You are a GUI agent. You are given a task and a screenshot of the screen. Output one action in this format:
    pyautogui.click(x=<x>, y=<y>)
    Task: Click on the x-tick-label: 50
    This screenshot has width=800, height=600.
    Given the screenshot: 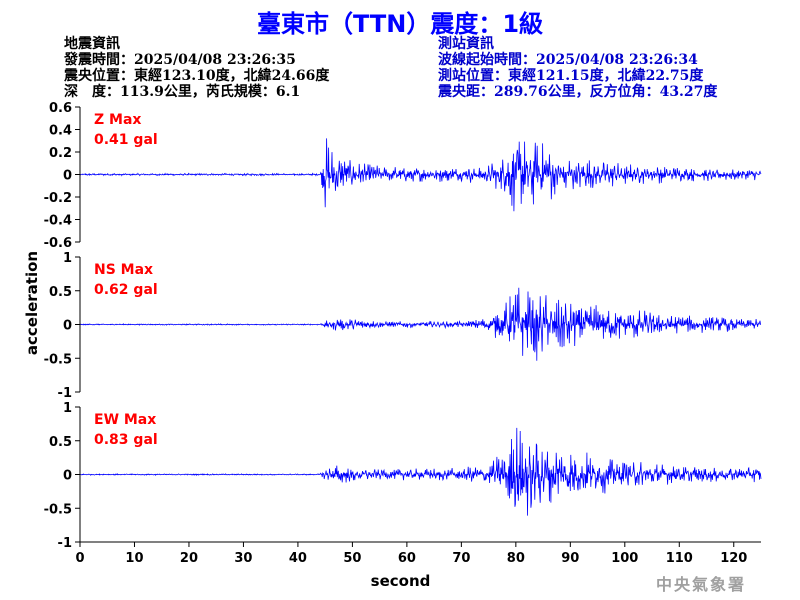 What is the action you would take?
    pyautogui.click(x=352, y=558)
    